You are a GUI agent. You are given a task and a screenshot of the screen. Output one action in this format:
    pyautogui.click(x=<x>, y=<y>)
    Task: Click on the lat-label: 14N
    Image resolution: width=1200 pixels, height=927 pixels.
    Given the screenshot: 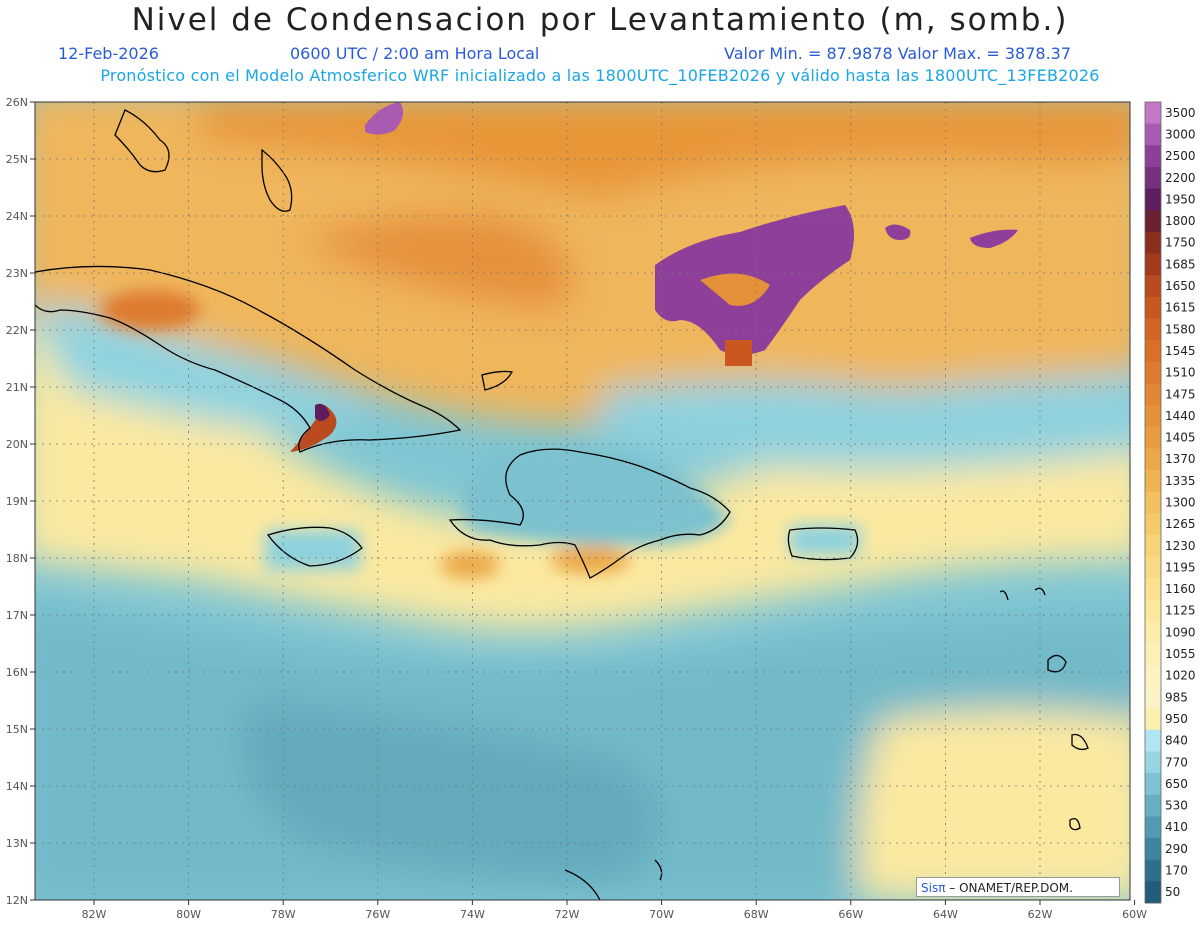 What is the action you would take?
    pyautogui.click(x=17, y=786)
    